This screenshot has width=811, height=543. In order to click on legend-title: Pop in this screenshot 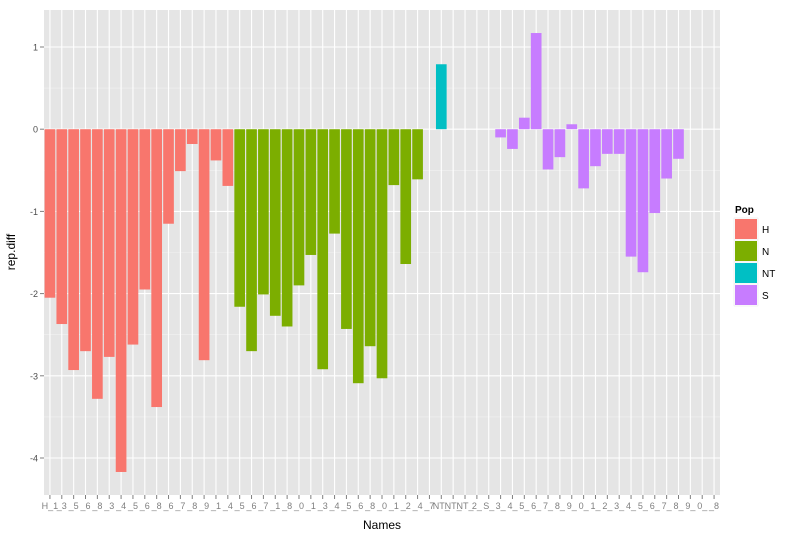, I will do `click(744, 210)`.